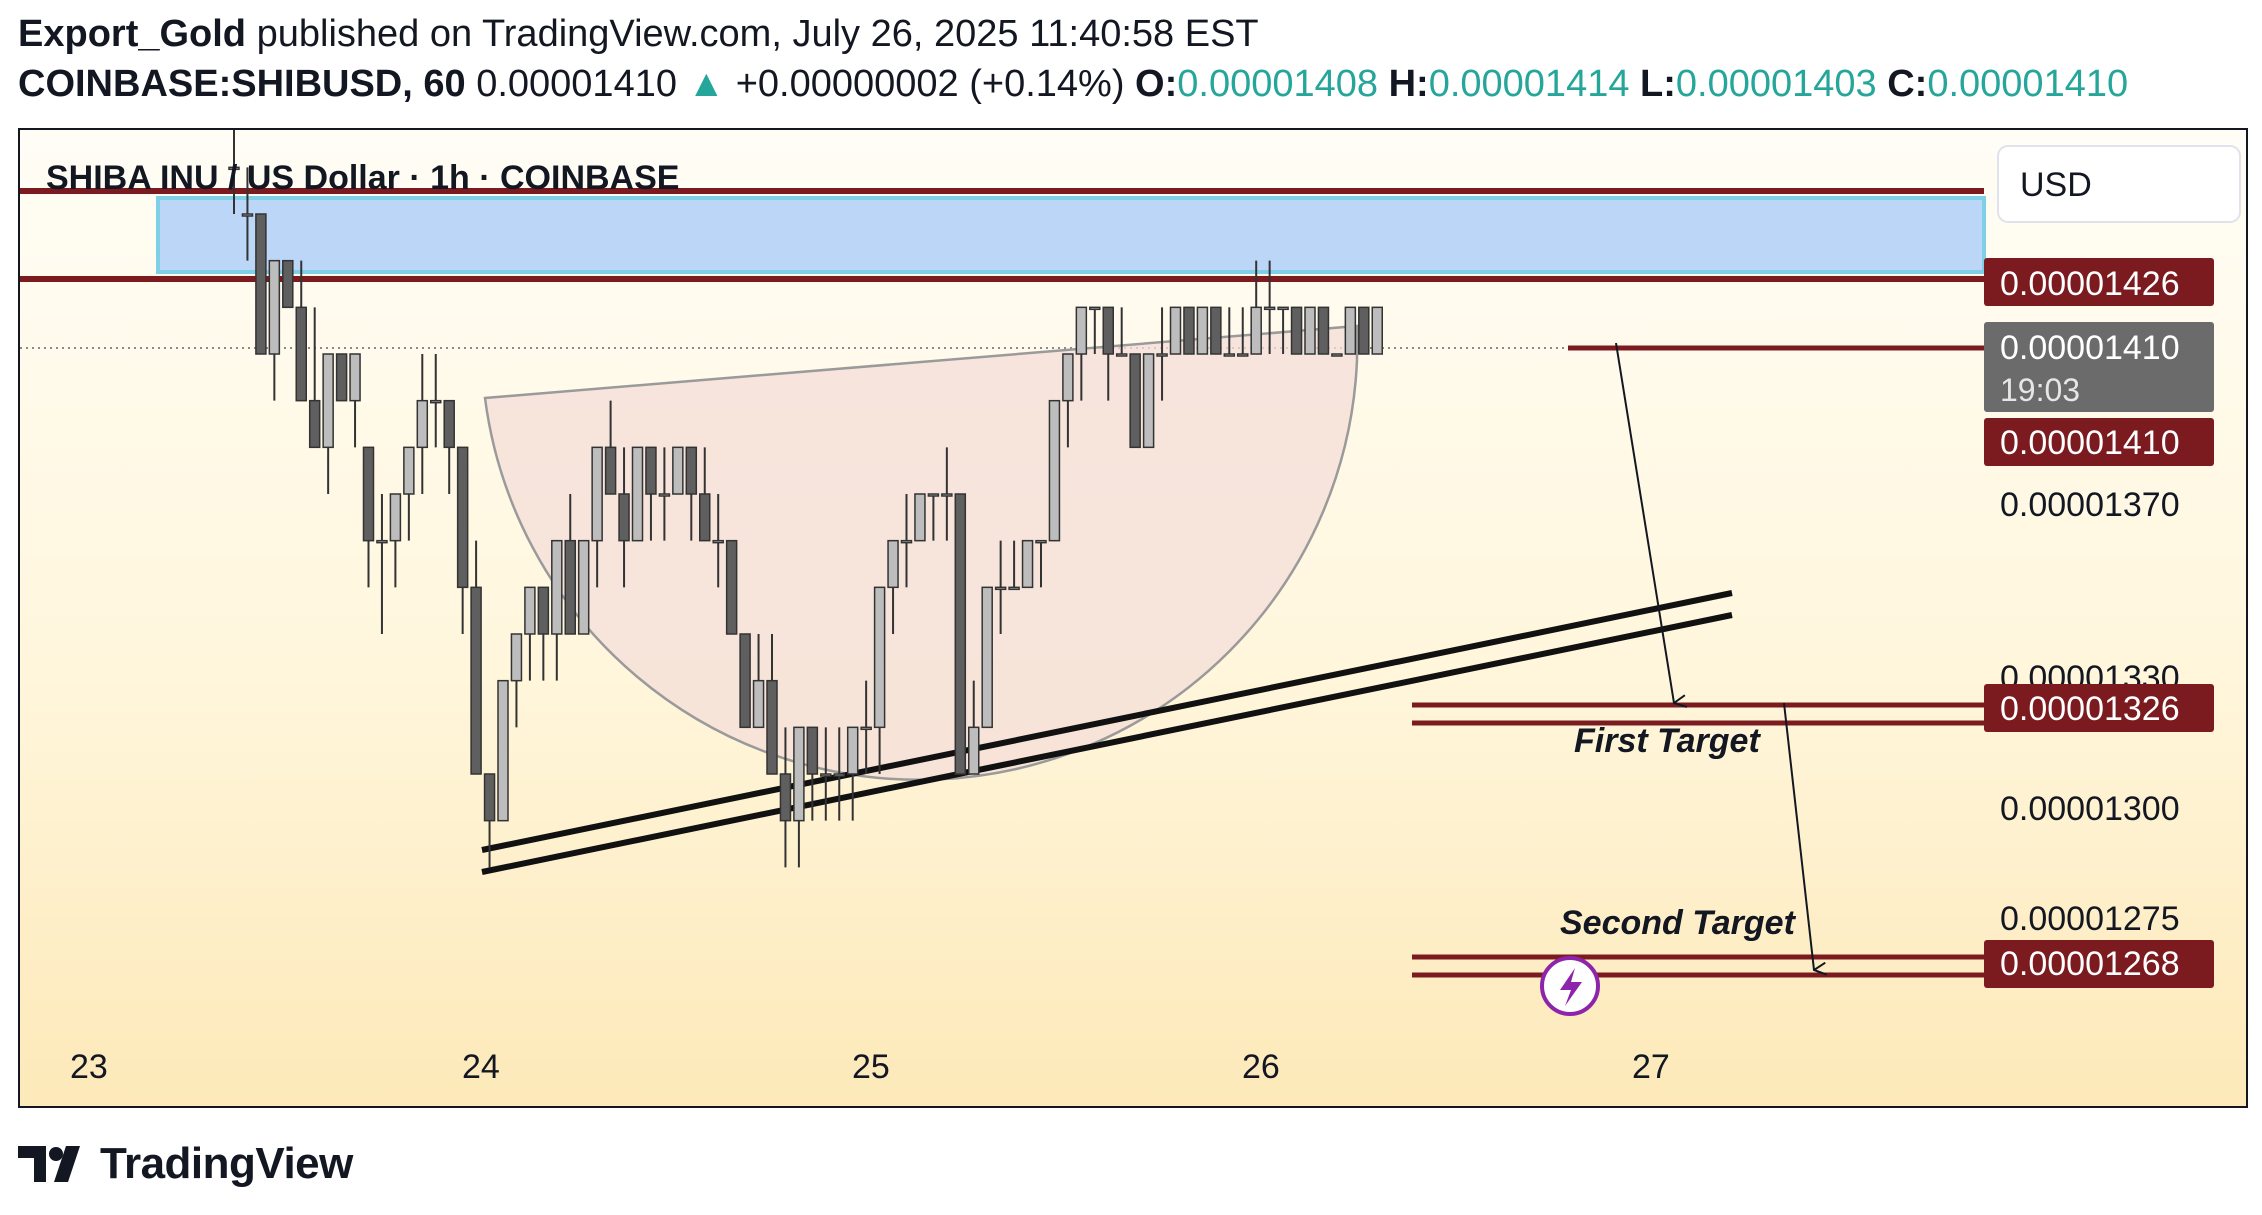  What do you see at coordinates (2099, 442) in the screenshot?
I see `price-tag-close-level` at bounding box center [2099, 442].